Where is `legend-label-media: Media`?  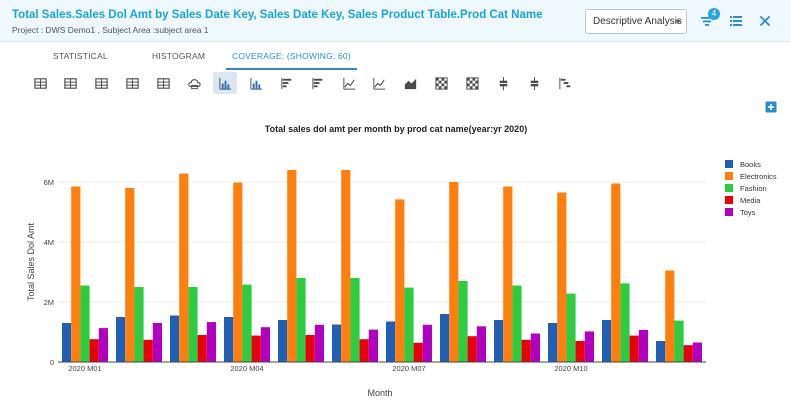 legend-label-media: Media is located at coordinates (750, 200).